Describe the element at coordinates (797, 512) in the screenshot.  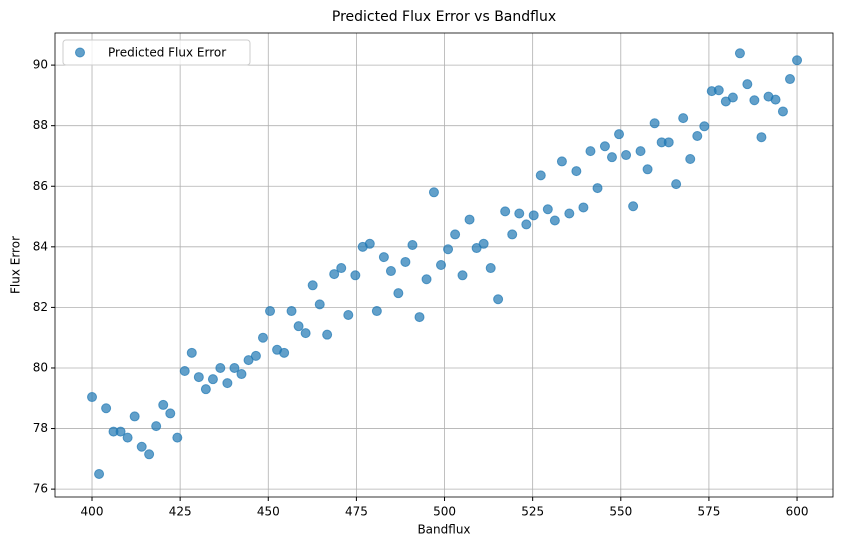
I see `x-tick-label: 600` at that location.